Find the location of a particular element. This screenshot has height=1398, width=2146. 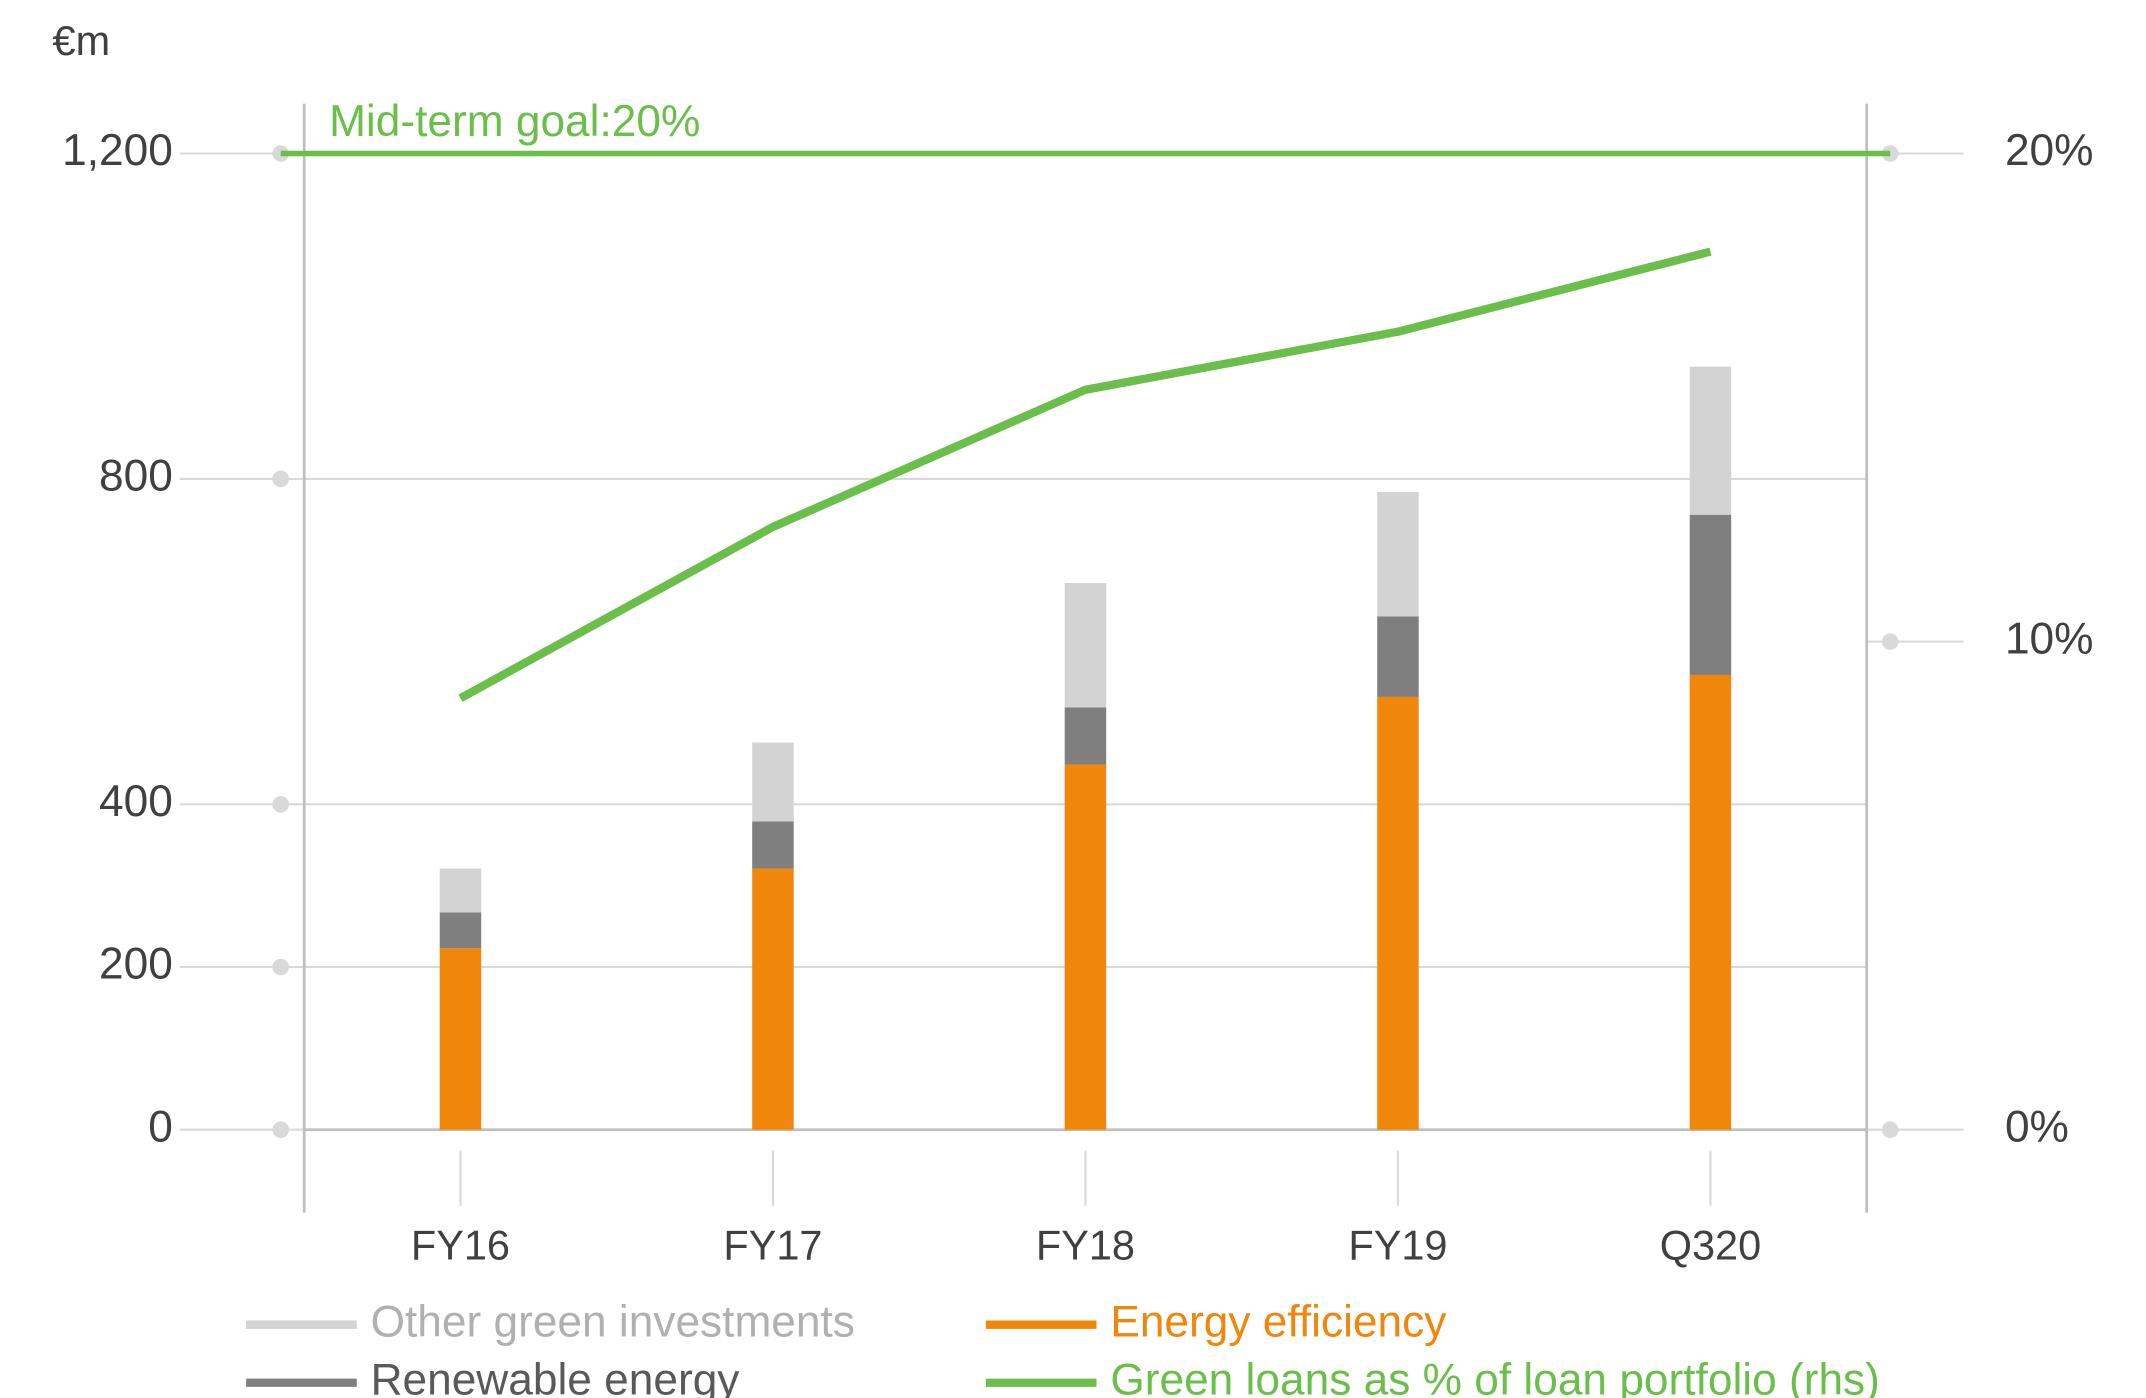

annotation: Mid-term goal:20% is located at coordinates (514, 121).